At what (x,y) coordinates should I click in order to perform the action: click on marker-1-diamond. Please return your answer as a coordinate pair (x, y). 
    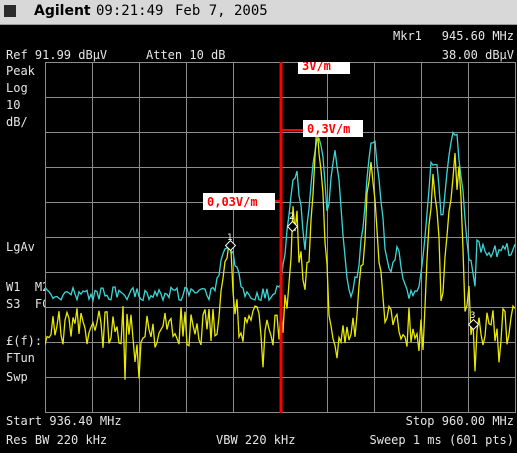
    Looking at the image, I should click on (230, 245).